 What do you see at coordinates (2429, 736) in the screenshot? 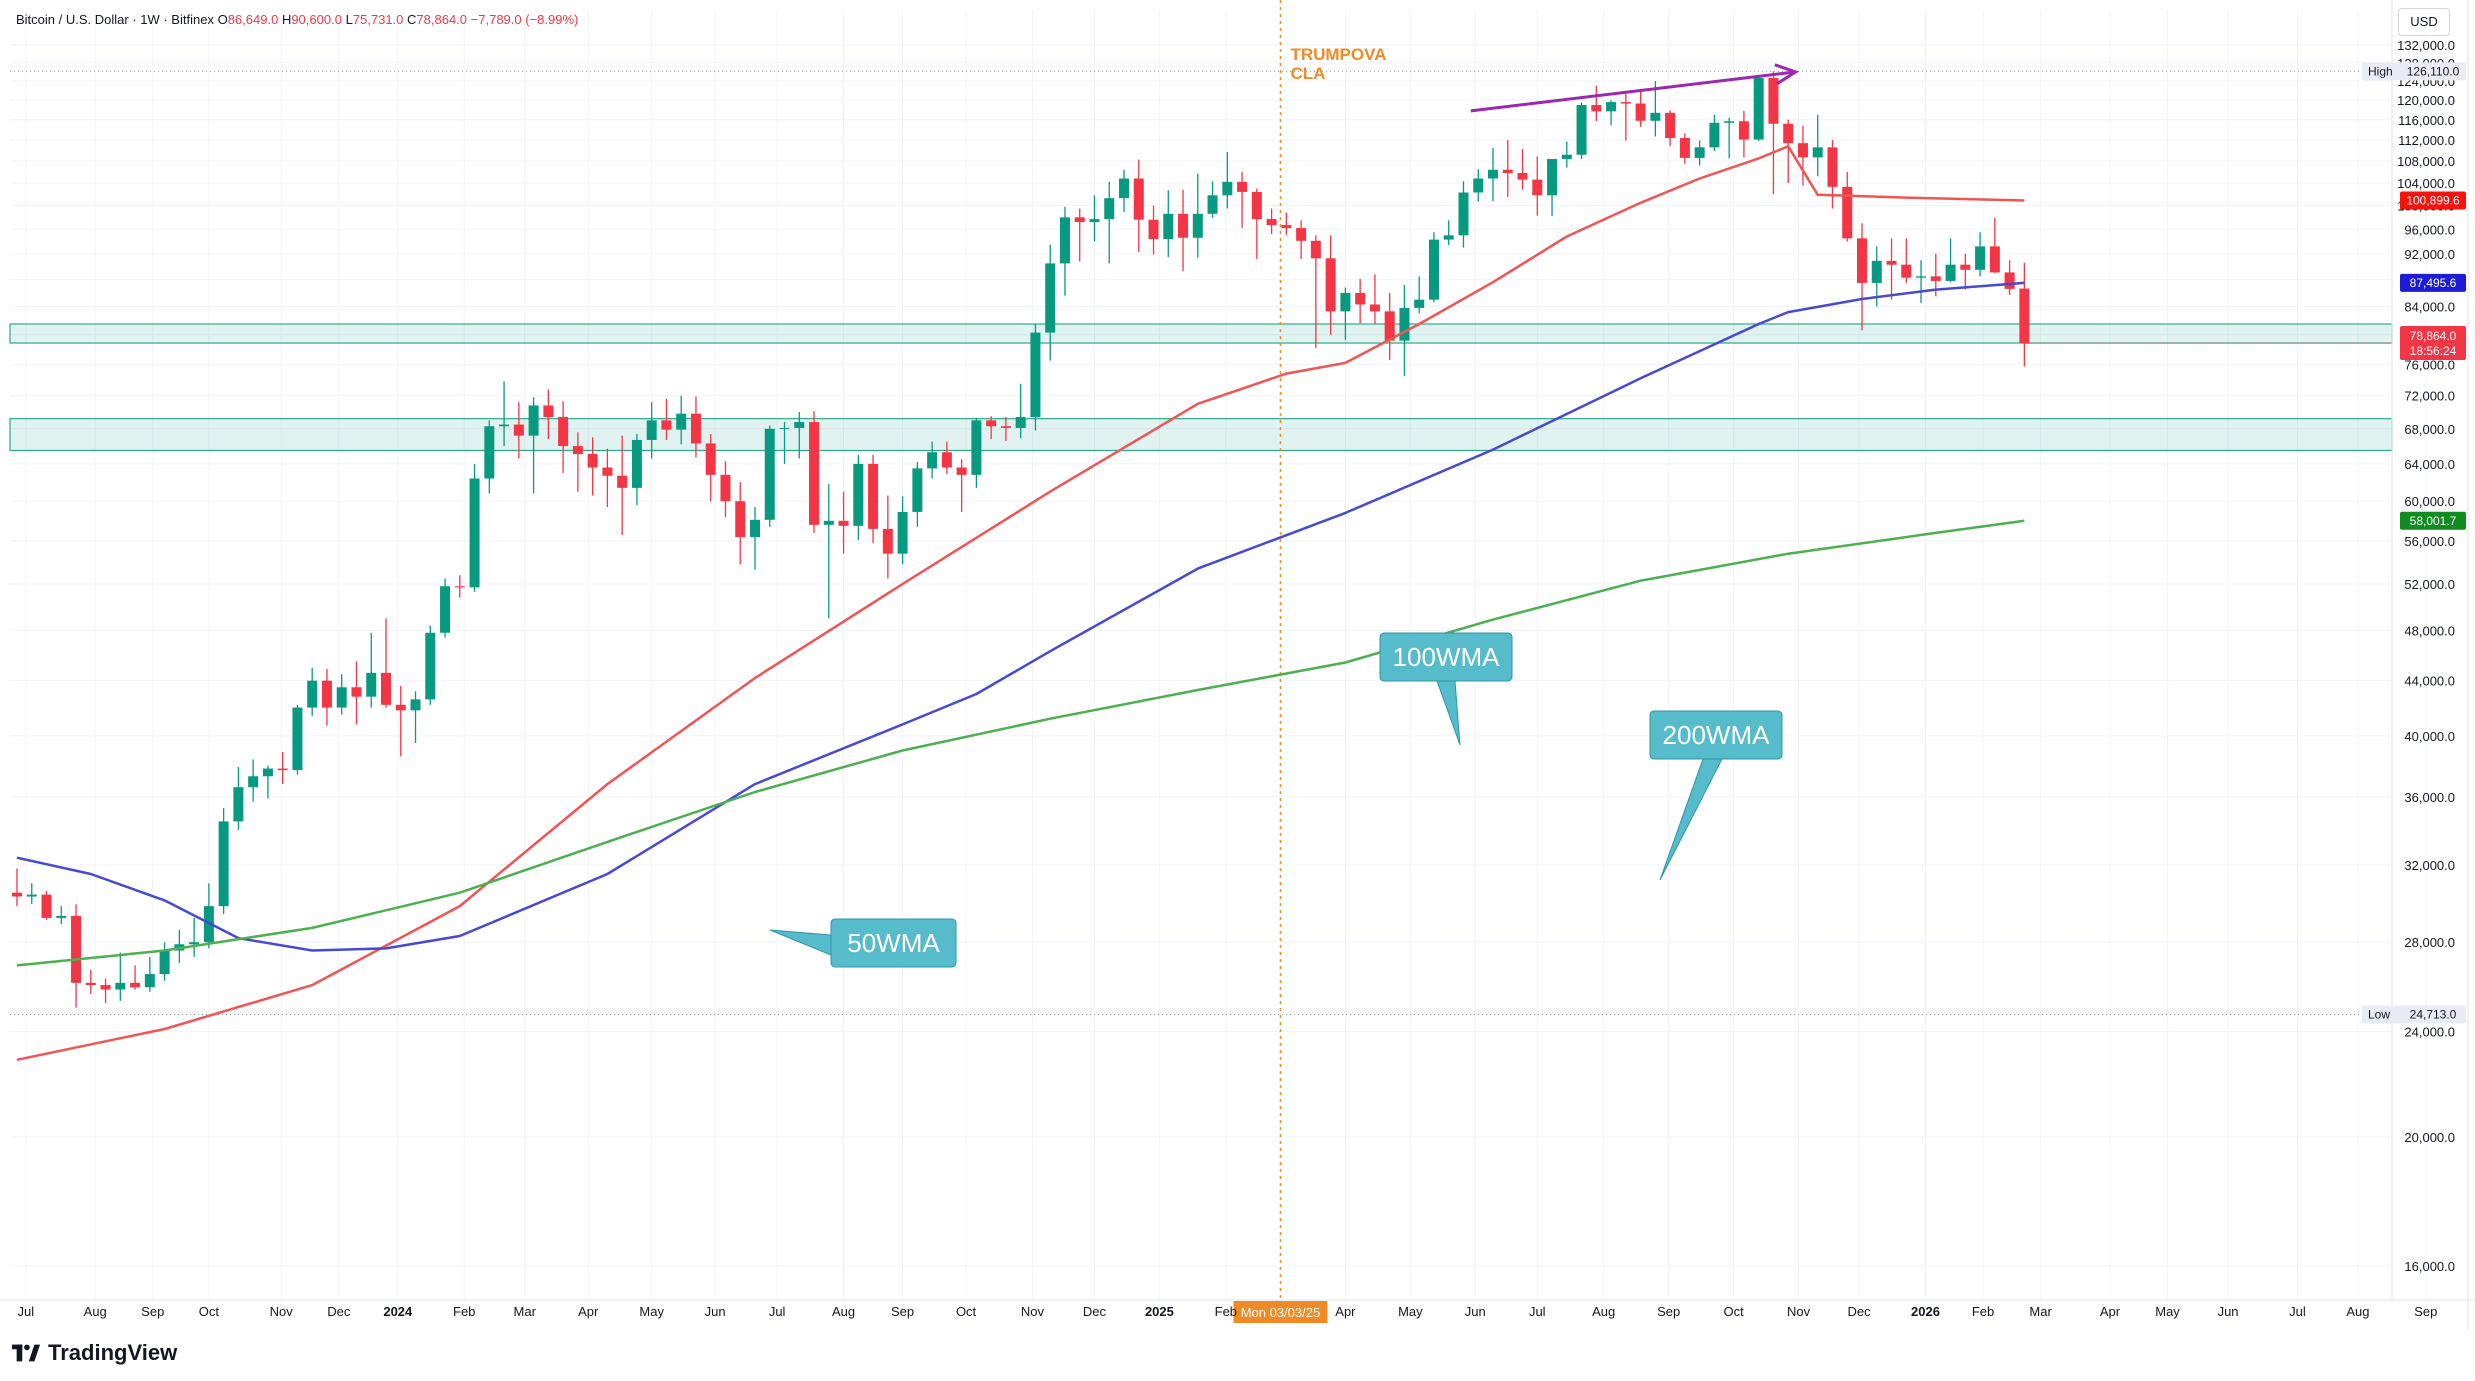
I see `price-tick-label: 40,000.0` at bounding box center [2429, 736].